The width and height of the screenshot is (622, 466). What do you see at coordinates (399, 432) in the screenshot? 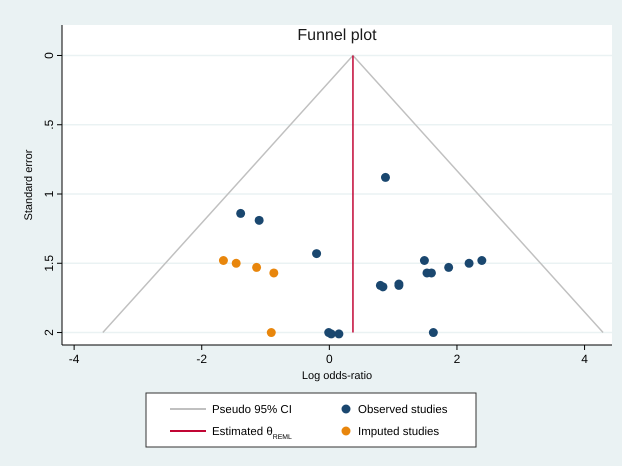
I see `legend-label: Imputed studies` at bounding box center [399, 432].